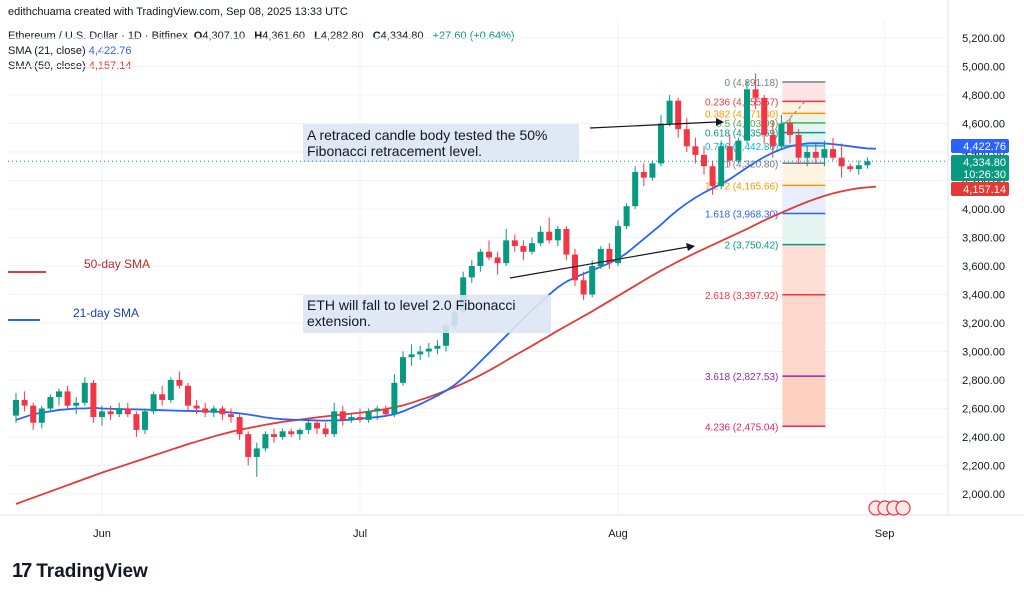  What do you see at coordinates (889, 508) in the screenshot?
I see `flag-icons` at bounding box center [889, 508].